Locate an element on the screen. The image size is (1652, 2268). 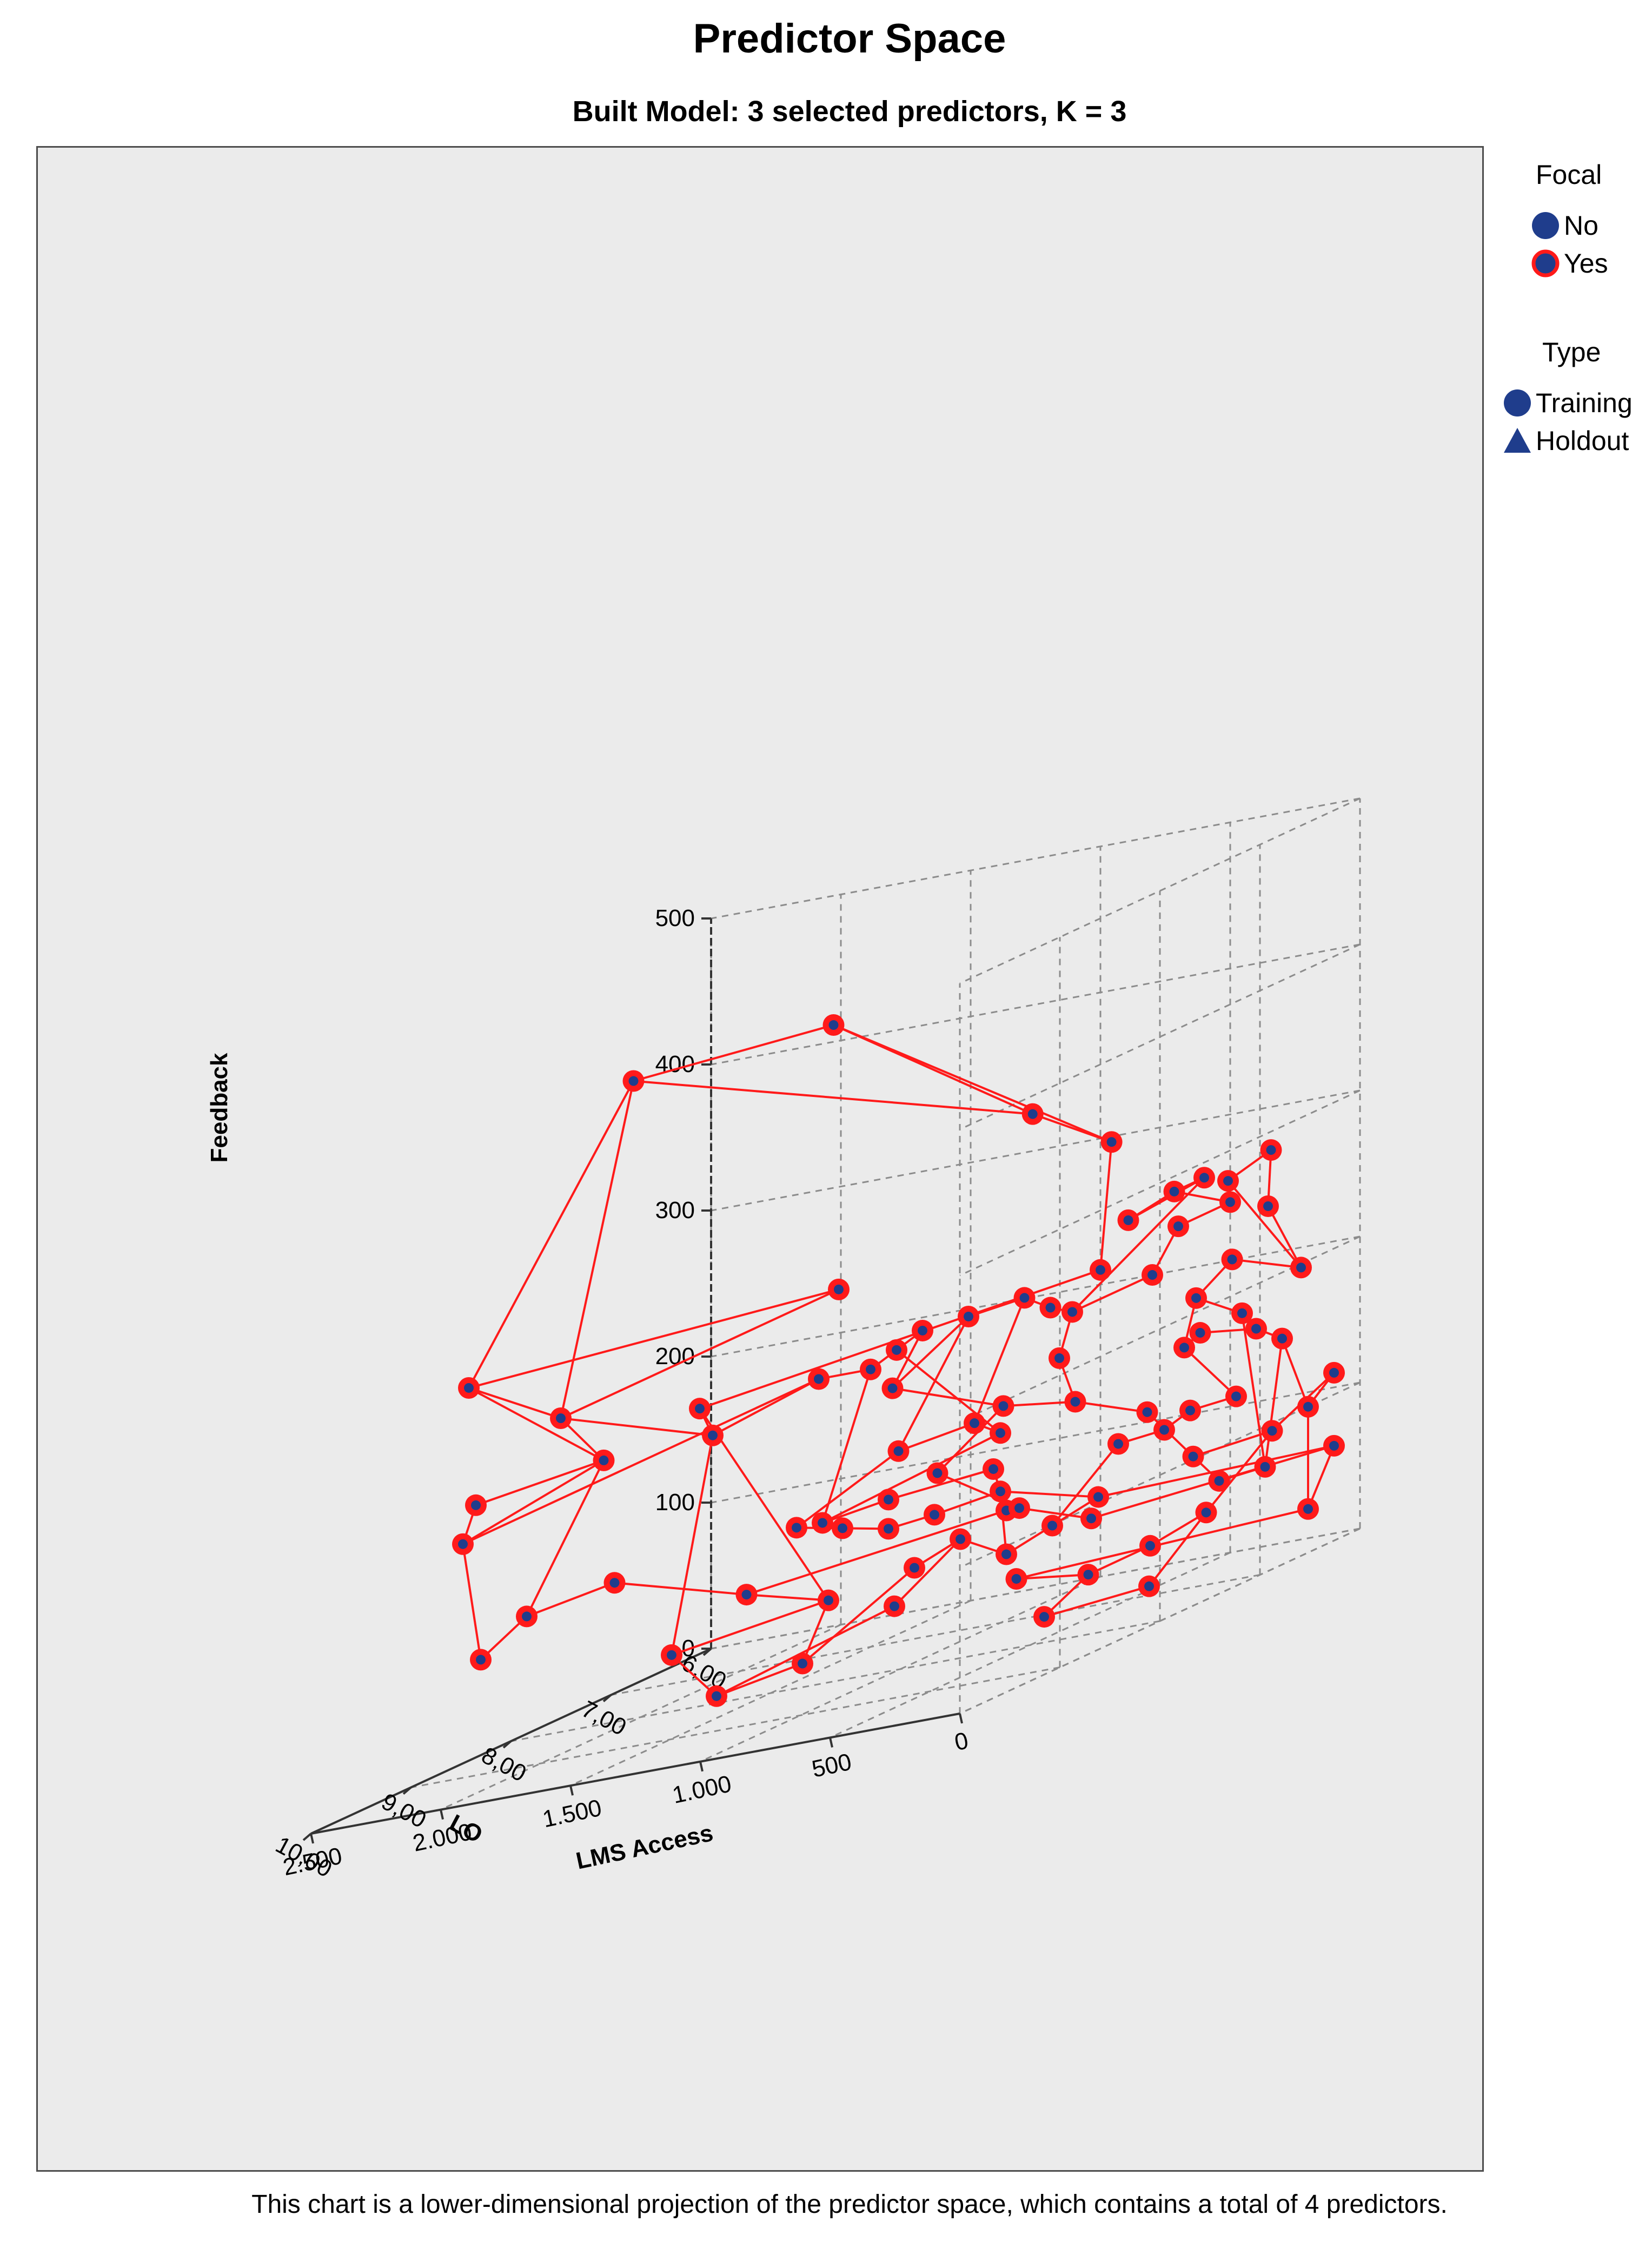
lms-axis-line is located at coordinates (635, 1773).